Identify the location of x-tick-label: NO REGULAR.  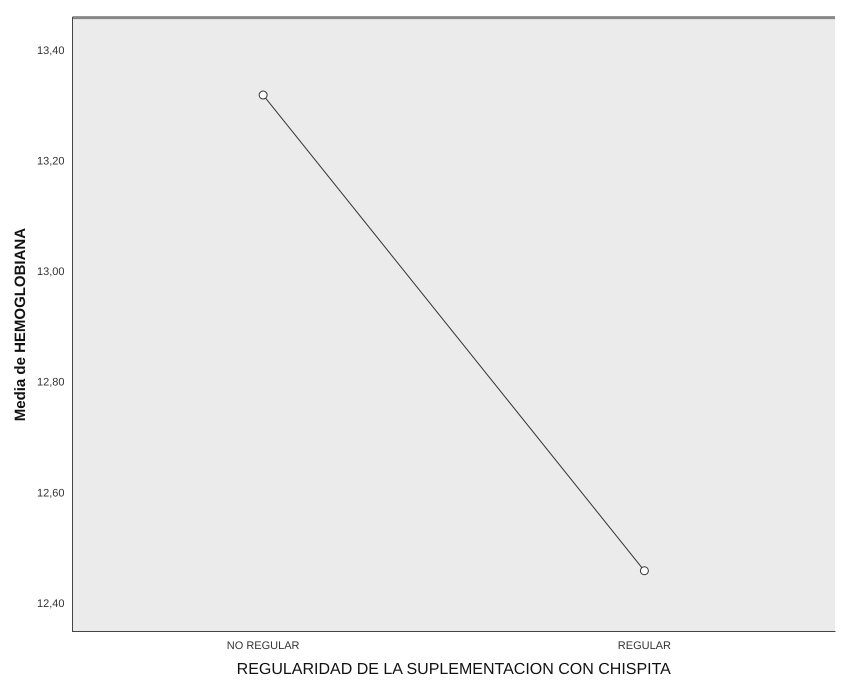
(263, 646).